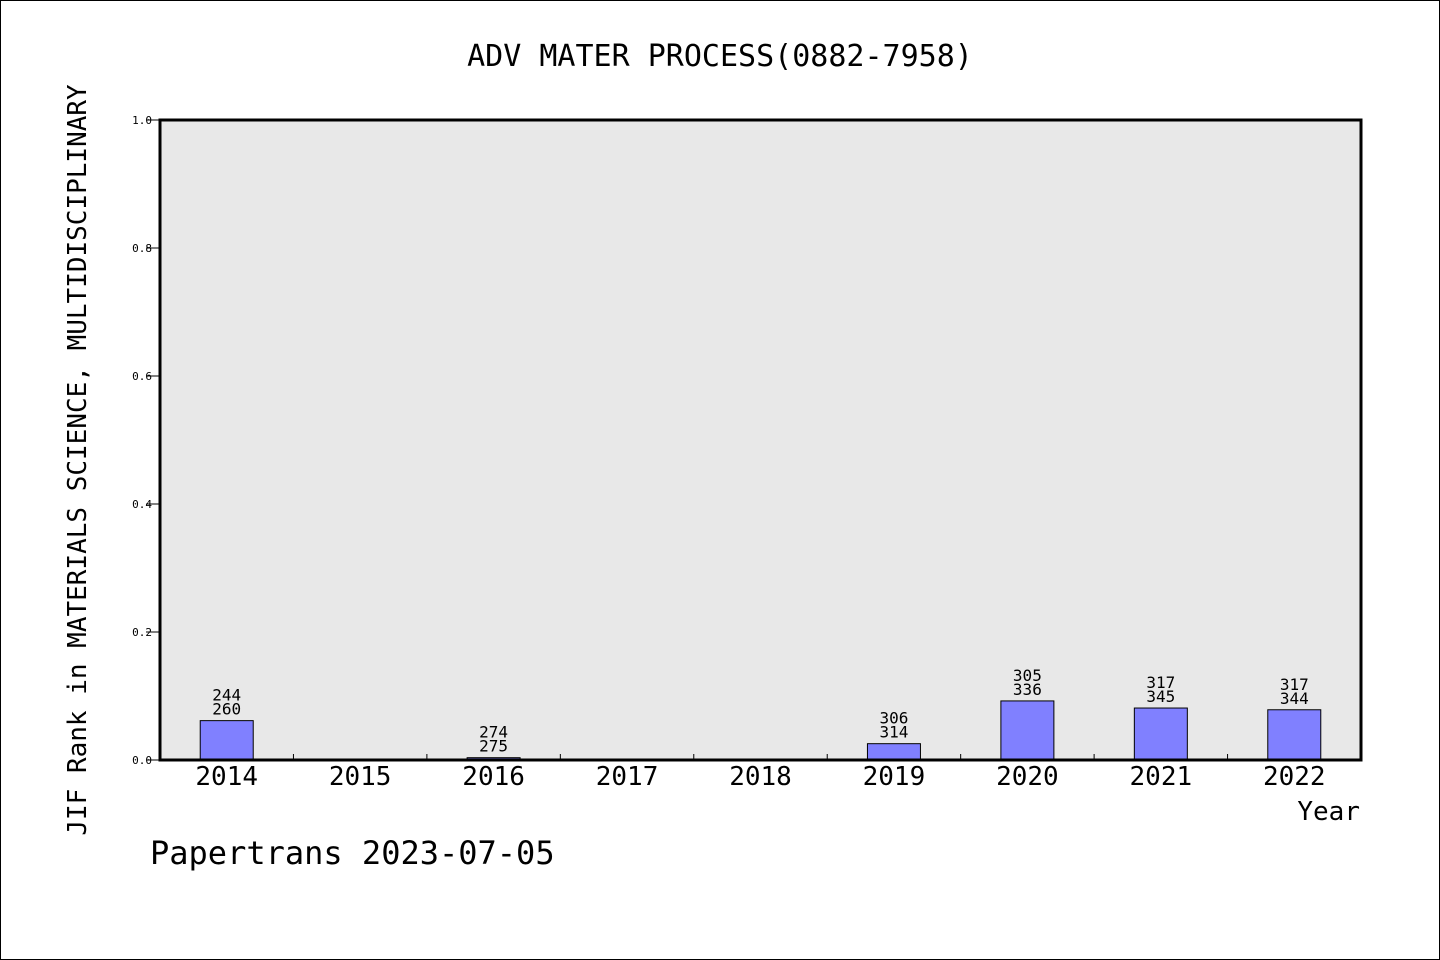 The height and width of the screenshot is (960, 1440). I want to click on y-tick-label: 0.4, so click(142, 504).